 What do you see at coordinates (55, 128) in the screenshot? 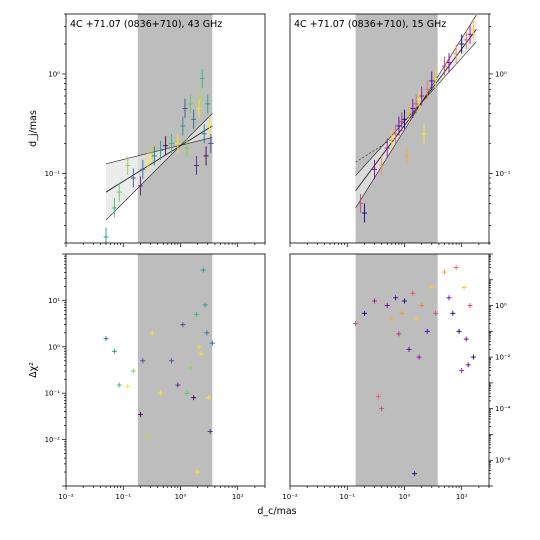
I see `y-axis: 10⁻¹ 10⁰` at bounding box center [55, 128].